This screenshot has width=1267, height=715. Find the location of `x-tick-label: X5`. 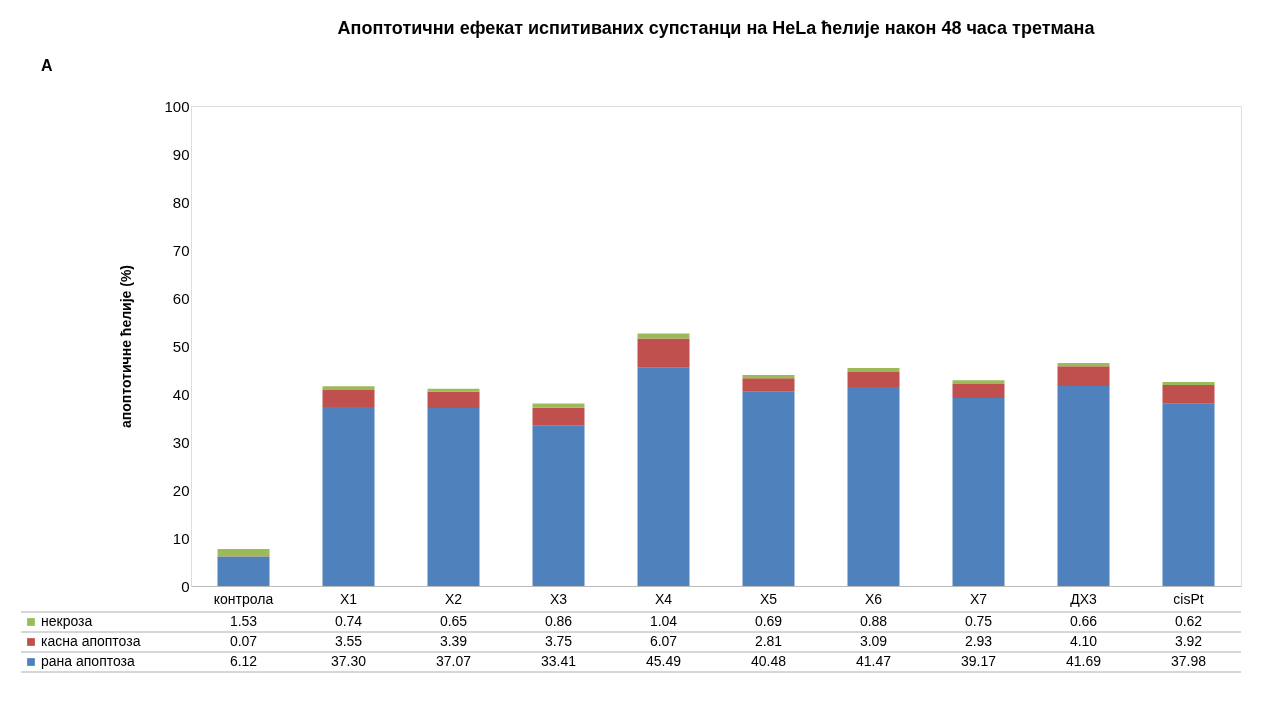

x-tick-label: X5 is located at coordinates (768, 598).